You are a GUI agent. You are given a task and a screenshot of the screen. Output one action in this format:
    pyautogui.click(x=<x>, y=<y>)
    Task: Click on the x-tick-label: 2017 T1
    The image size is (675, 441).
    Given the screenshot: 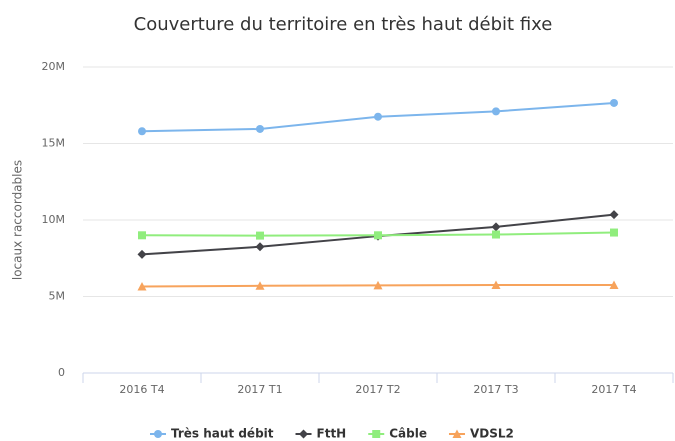 What is the action you would take?
    pyautogui.click(x=259, y=389)
    